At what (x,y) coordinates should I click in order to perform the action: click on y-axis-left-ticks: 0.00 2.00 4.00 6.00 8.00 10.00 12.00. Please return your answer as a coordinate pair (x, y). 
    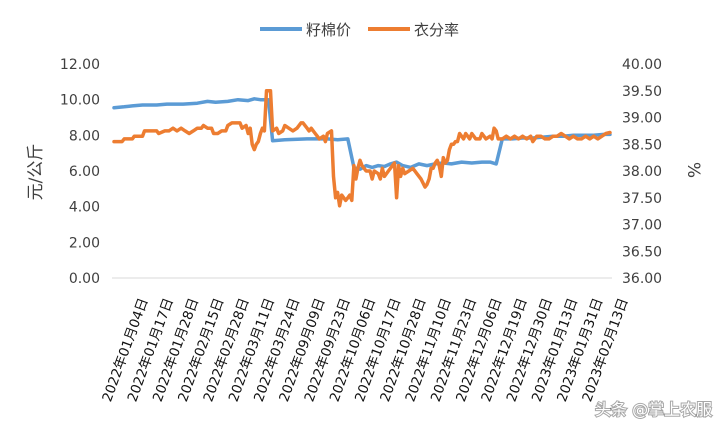
    Looking at the image, I should click on (80, 172).